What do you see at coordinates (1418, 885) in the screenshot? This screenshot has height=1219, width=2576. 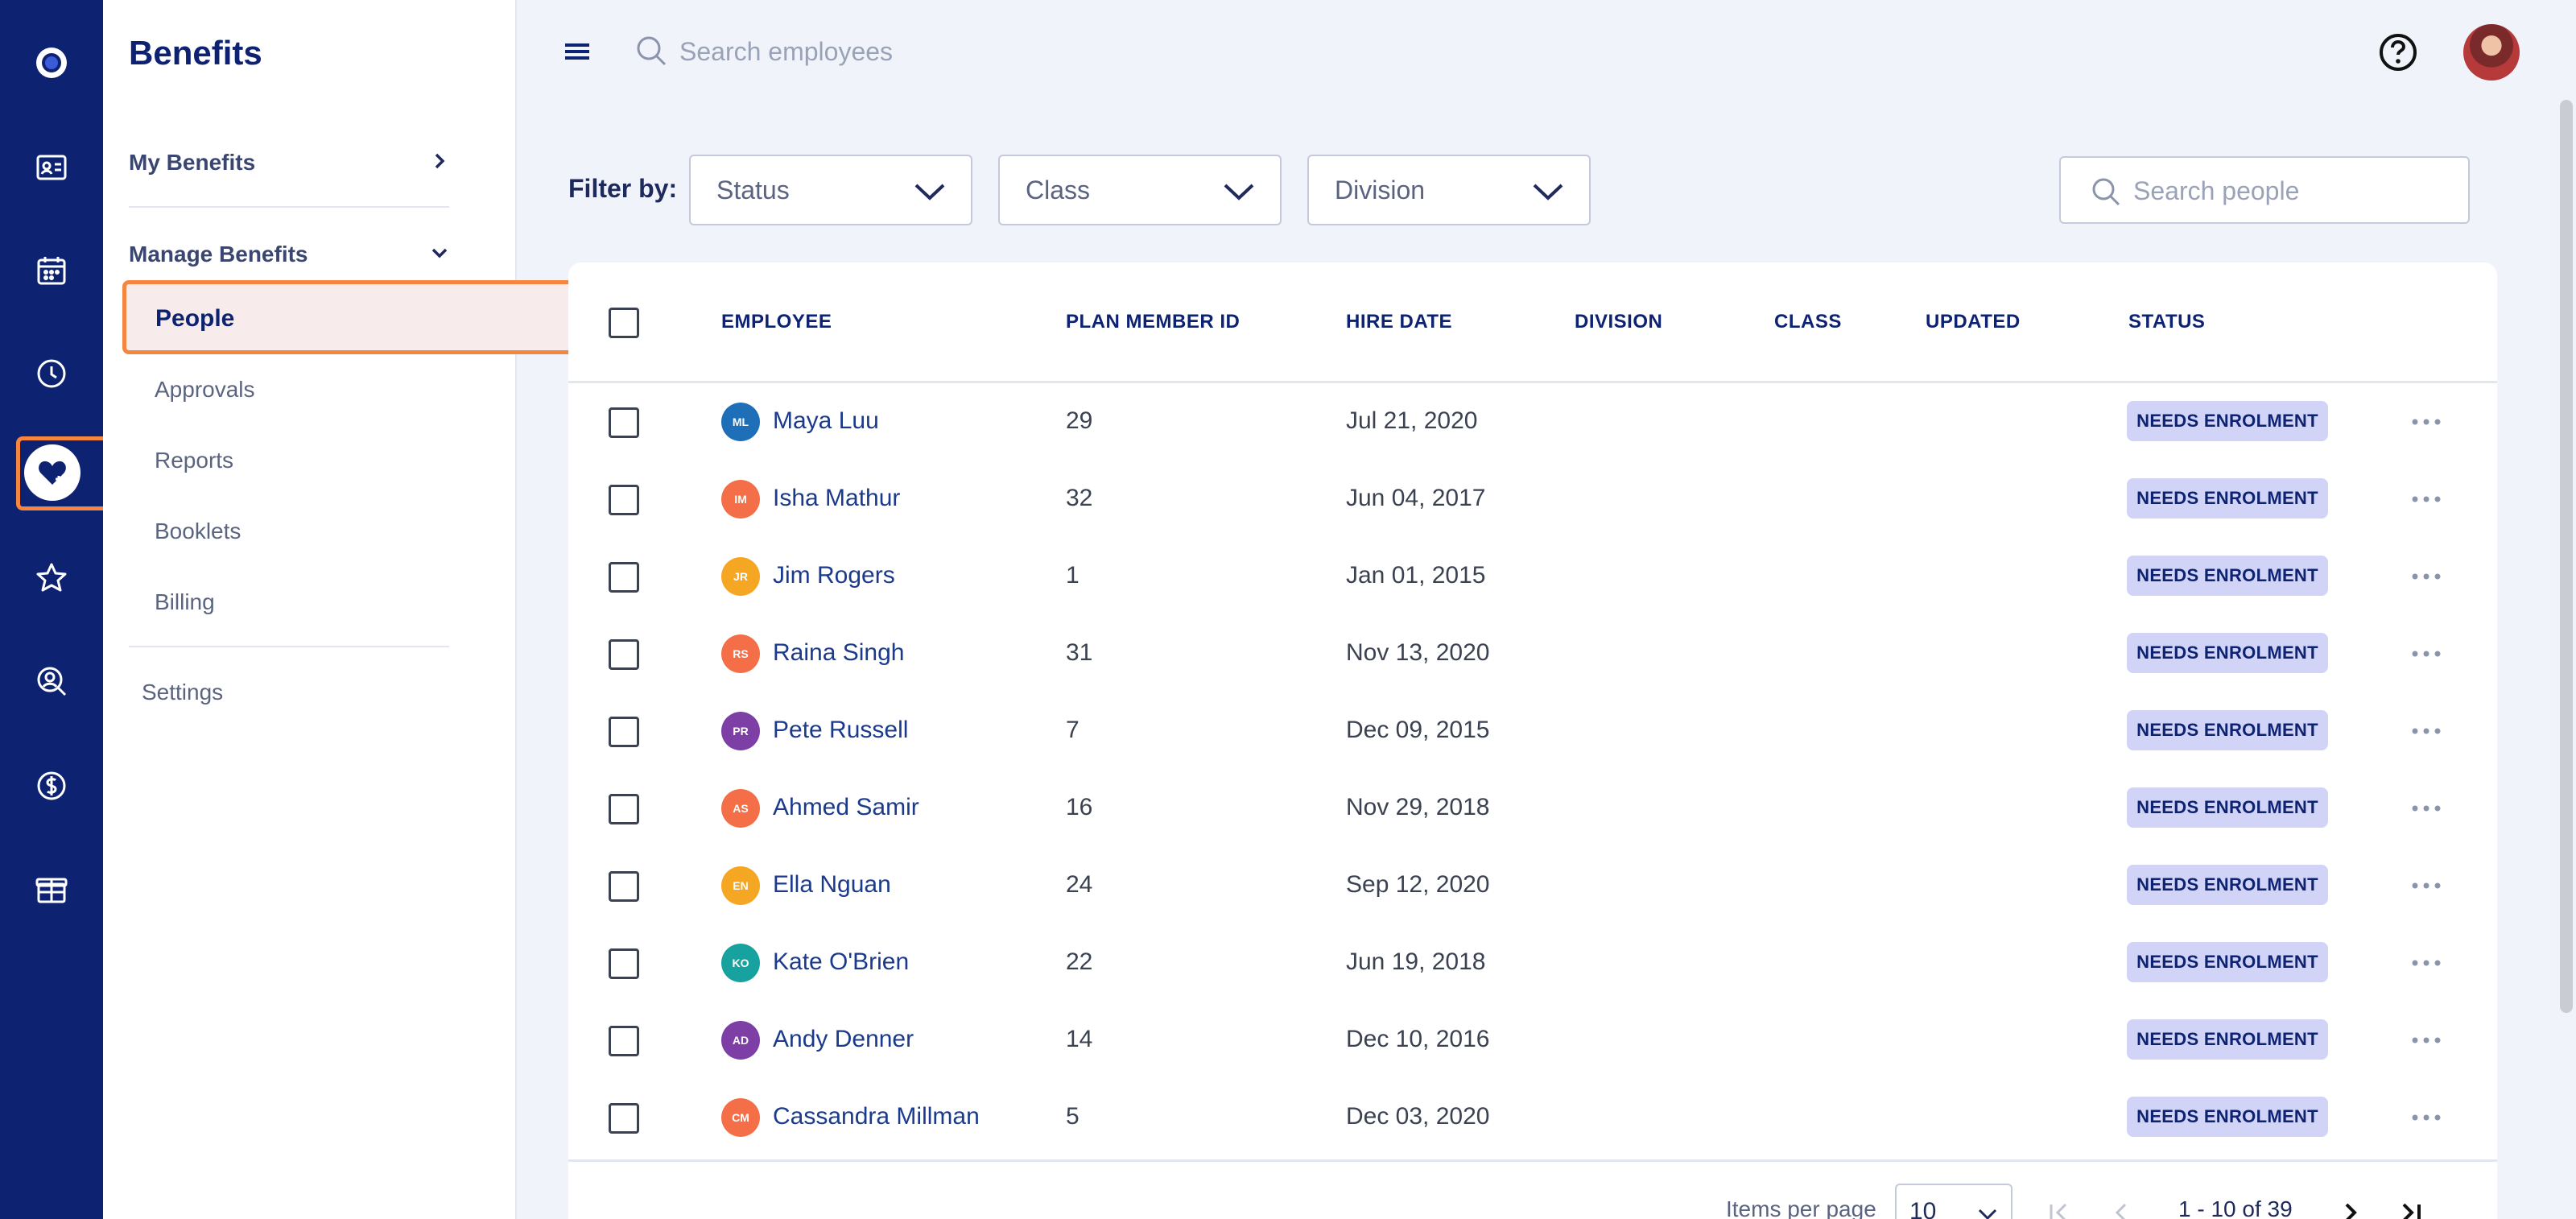 I see `hire-date: Sep 12, 2020` at bounding box center [1418, 885].